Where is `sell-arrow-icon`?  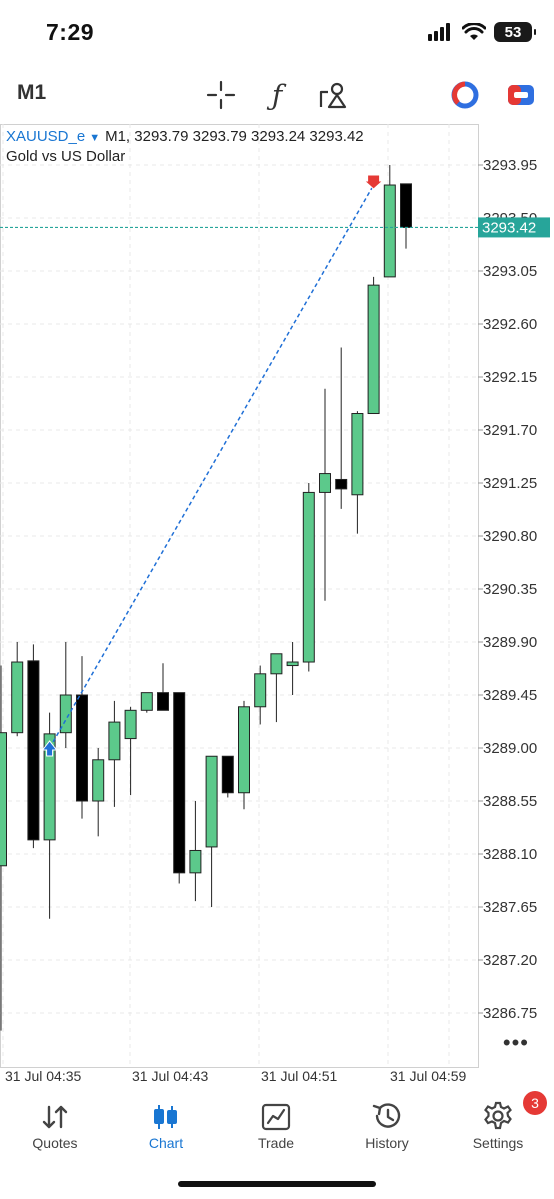
sell-arrow-icon is located at coordinates (373, 182).